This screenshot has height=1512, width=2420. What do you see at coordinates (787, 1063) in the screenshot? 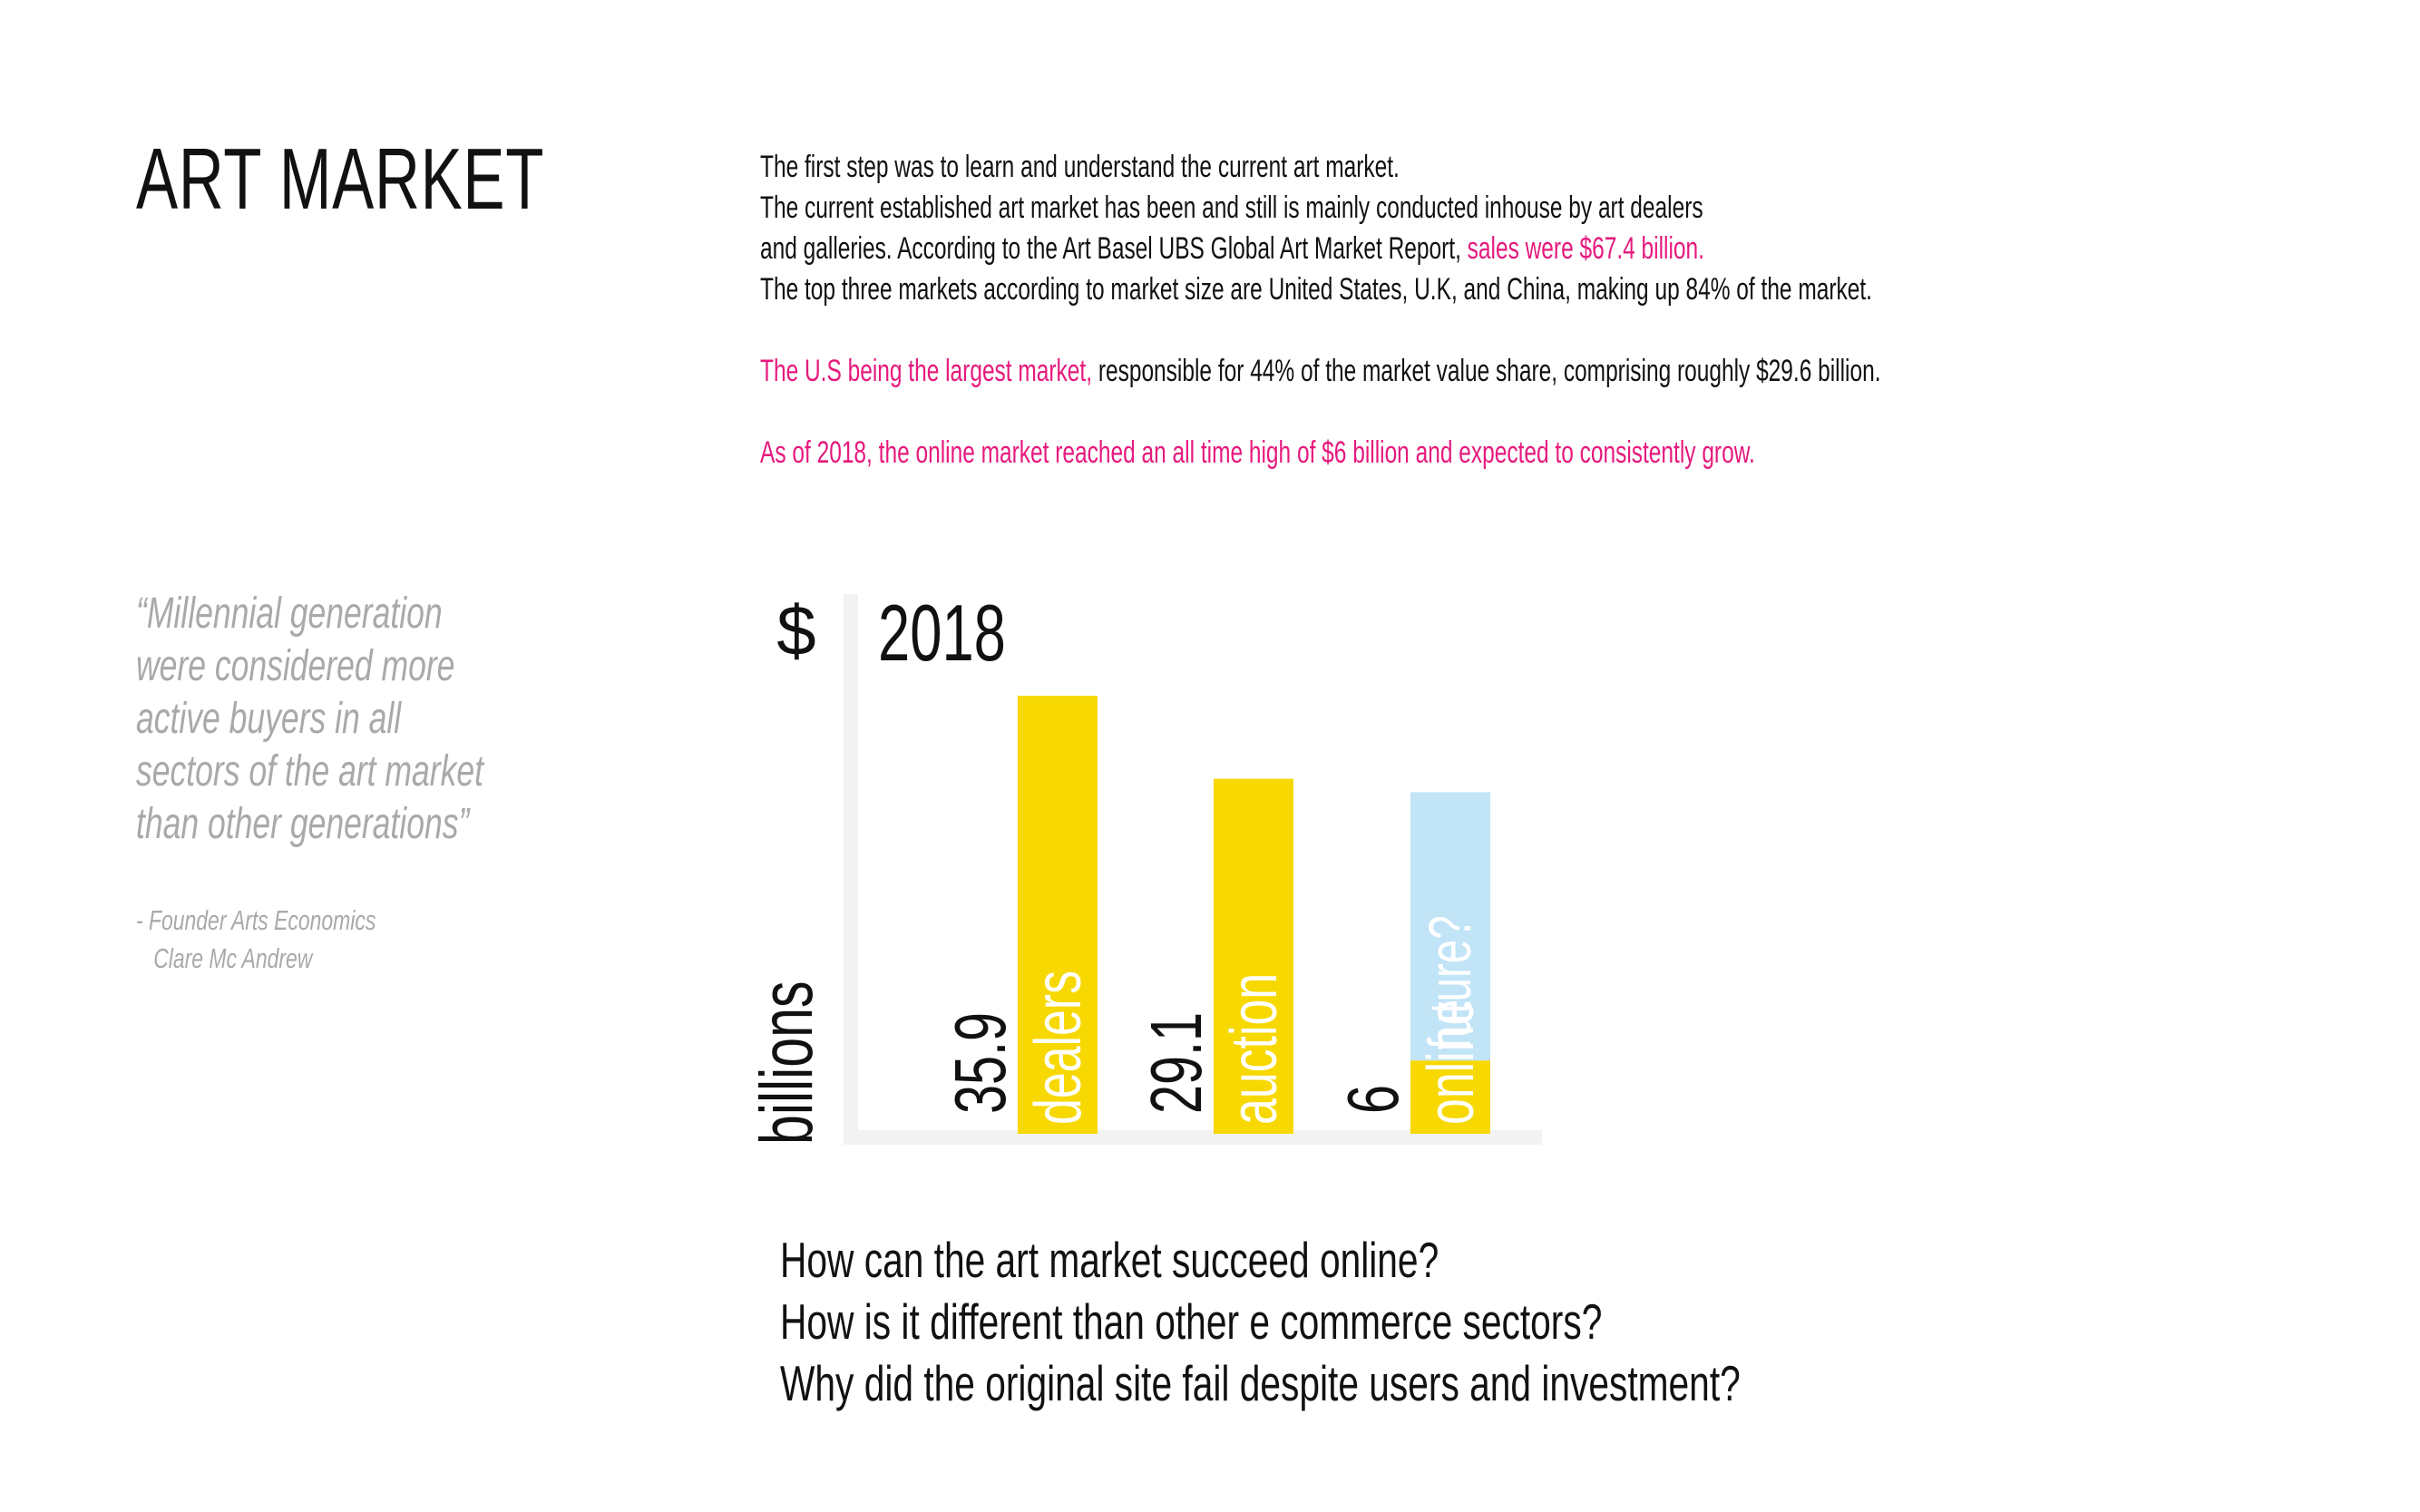
I see `y-axis-label: billions` at bounding box center [787, 1063].